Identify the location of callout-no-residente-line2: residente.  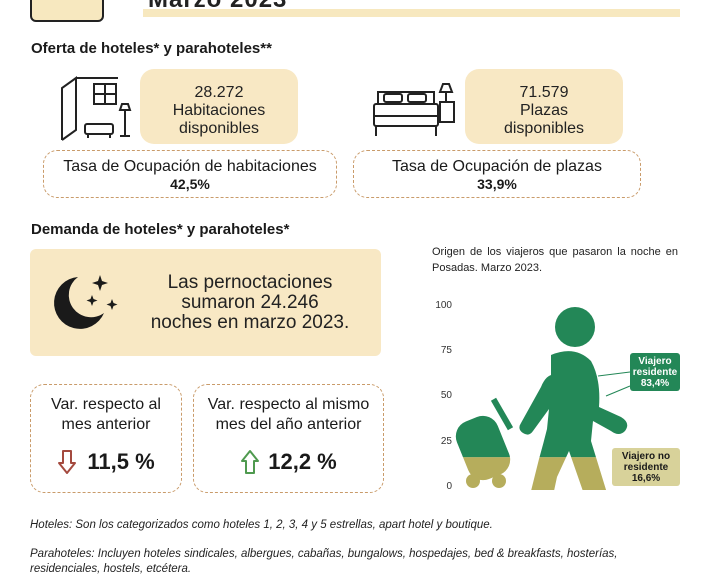
(646, 467).